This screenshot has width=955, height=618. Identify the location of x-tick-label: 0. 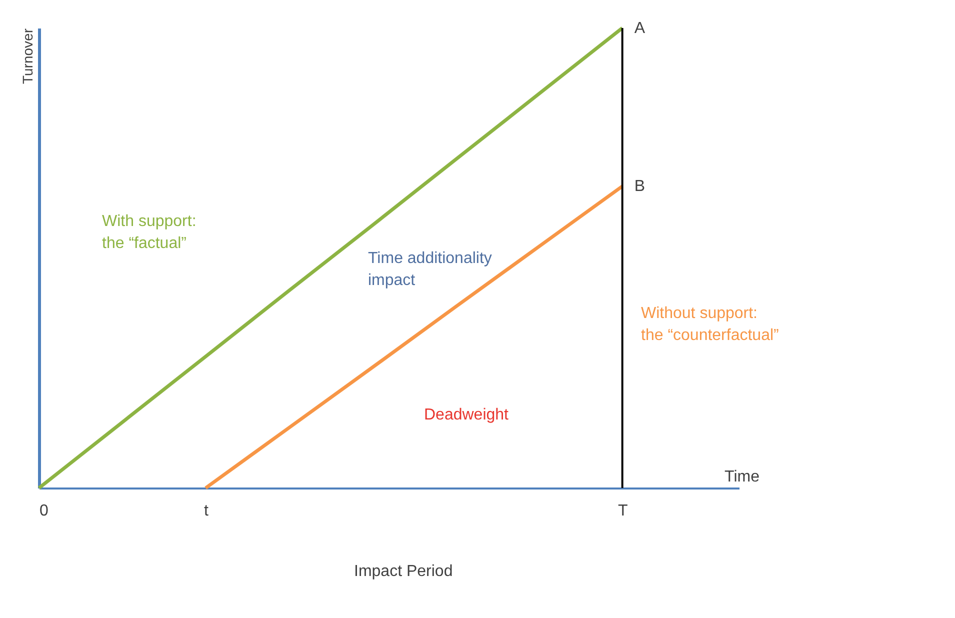
(44, 511).